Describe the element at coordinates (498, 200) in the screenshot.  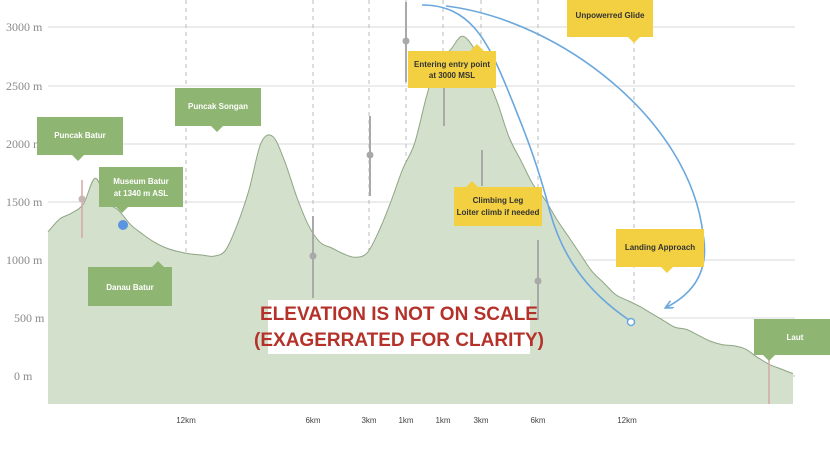
I see `callout-label: Climbing Leg` at that location.